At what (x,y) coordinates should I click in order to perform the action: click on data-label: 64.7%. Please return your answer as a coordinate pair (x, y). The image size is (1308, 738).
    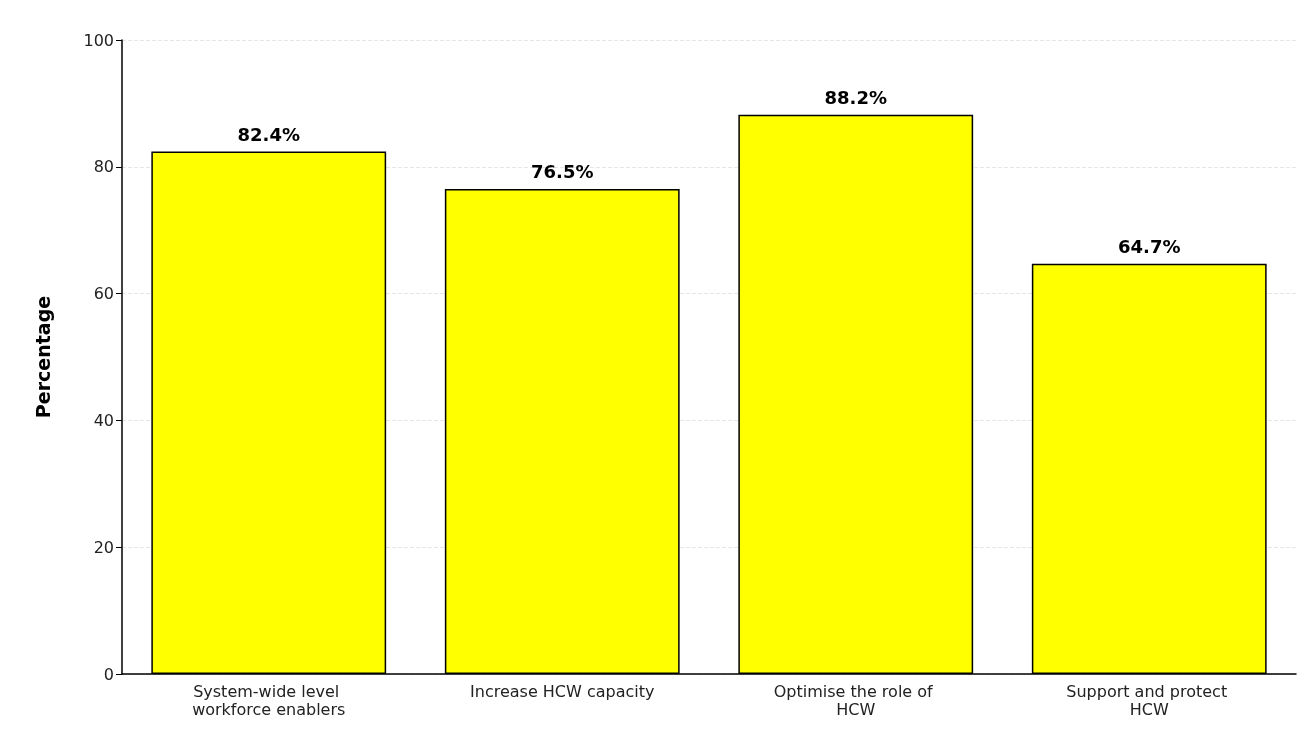
    Looking at the image, I should click on (1149, 247).